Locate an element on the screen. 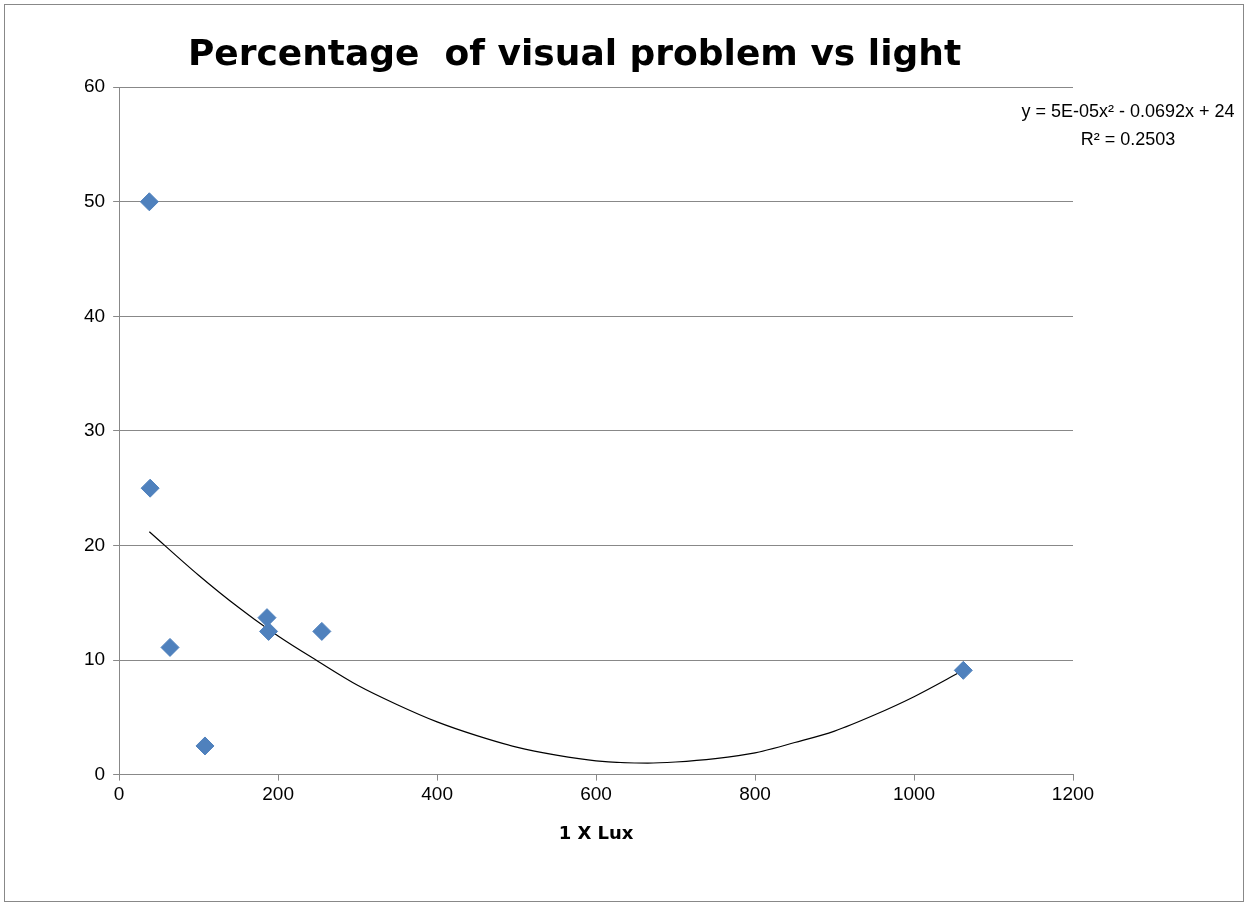  y-tick-label: 10 is located at coordinates (94, 659).